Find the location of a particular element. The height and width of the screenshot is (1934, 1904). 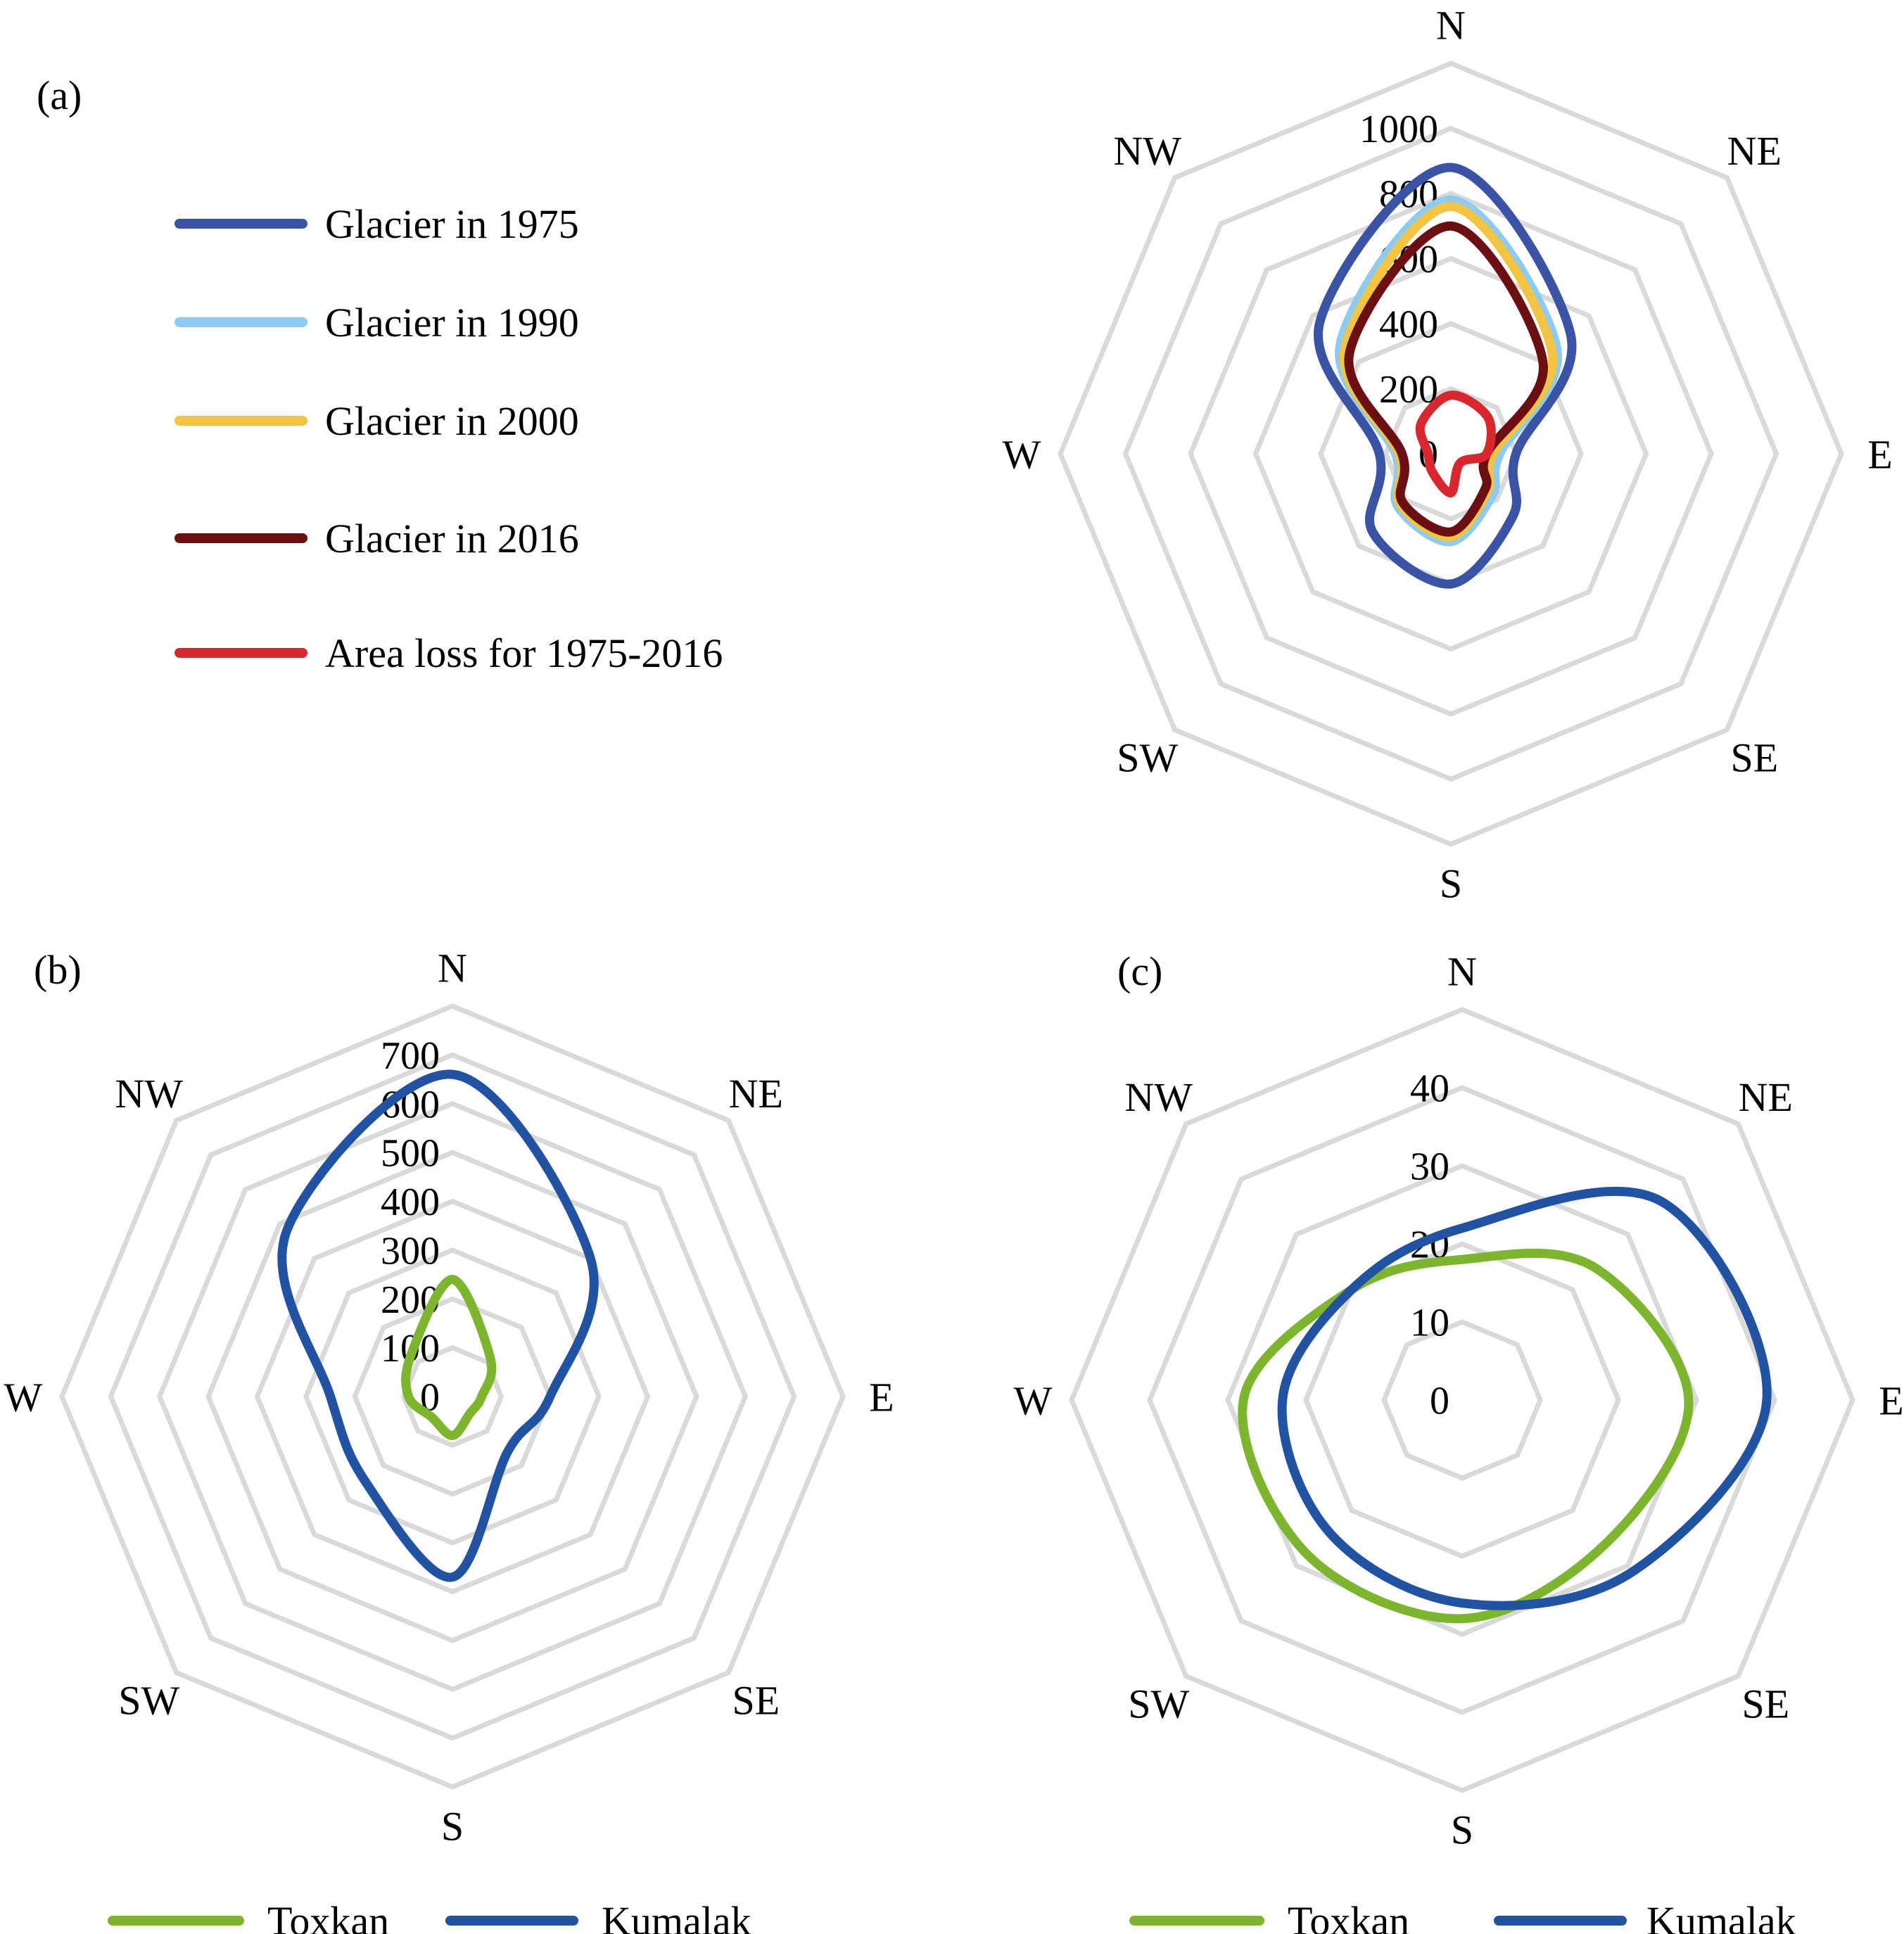

tick-label: 30 is located at coordinates (1429, 1167).